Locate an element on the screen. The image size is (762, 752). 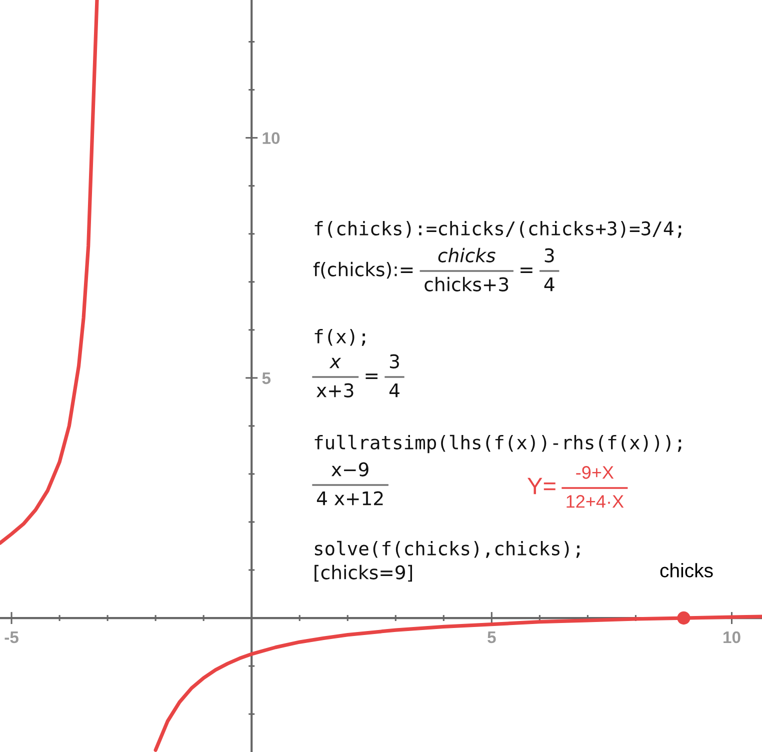
annotation: Y= is located at coordinates (542, 486).